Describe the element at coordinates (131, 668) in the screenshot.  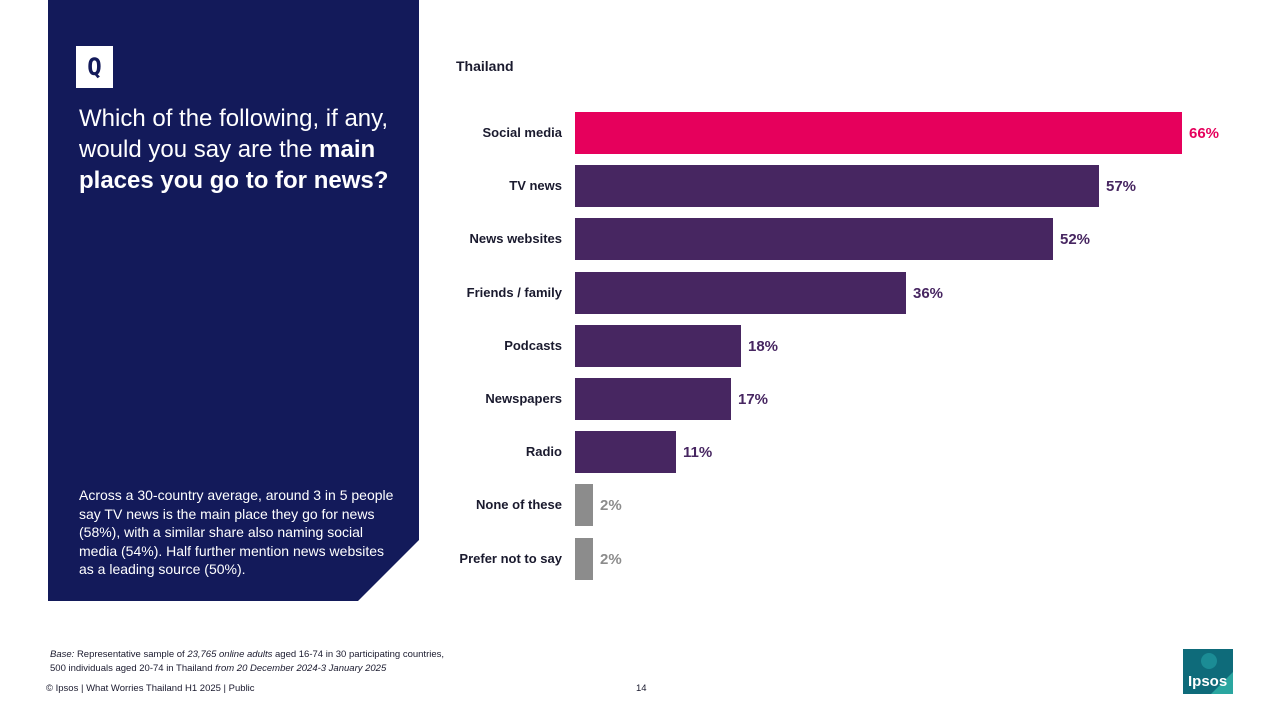
I see `base-line-2a: 500 individuals aged 20-74 in Thailand` at that location.